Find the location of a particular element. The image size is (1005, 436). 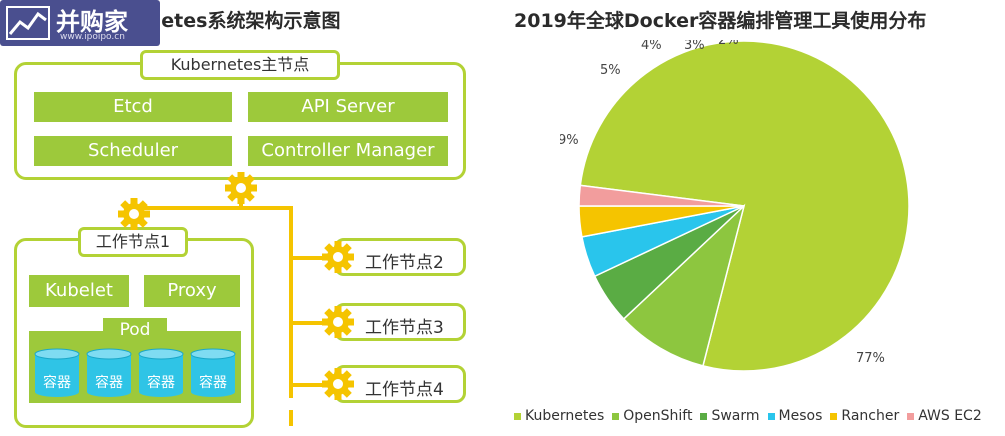

connector-worker4 is located at coordinates (313, 385).